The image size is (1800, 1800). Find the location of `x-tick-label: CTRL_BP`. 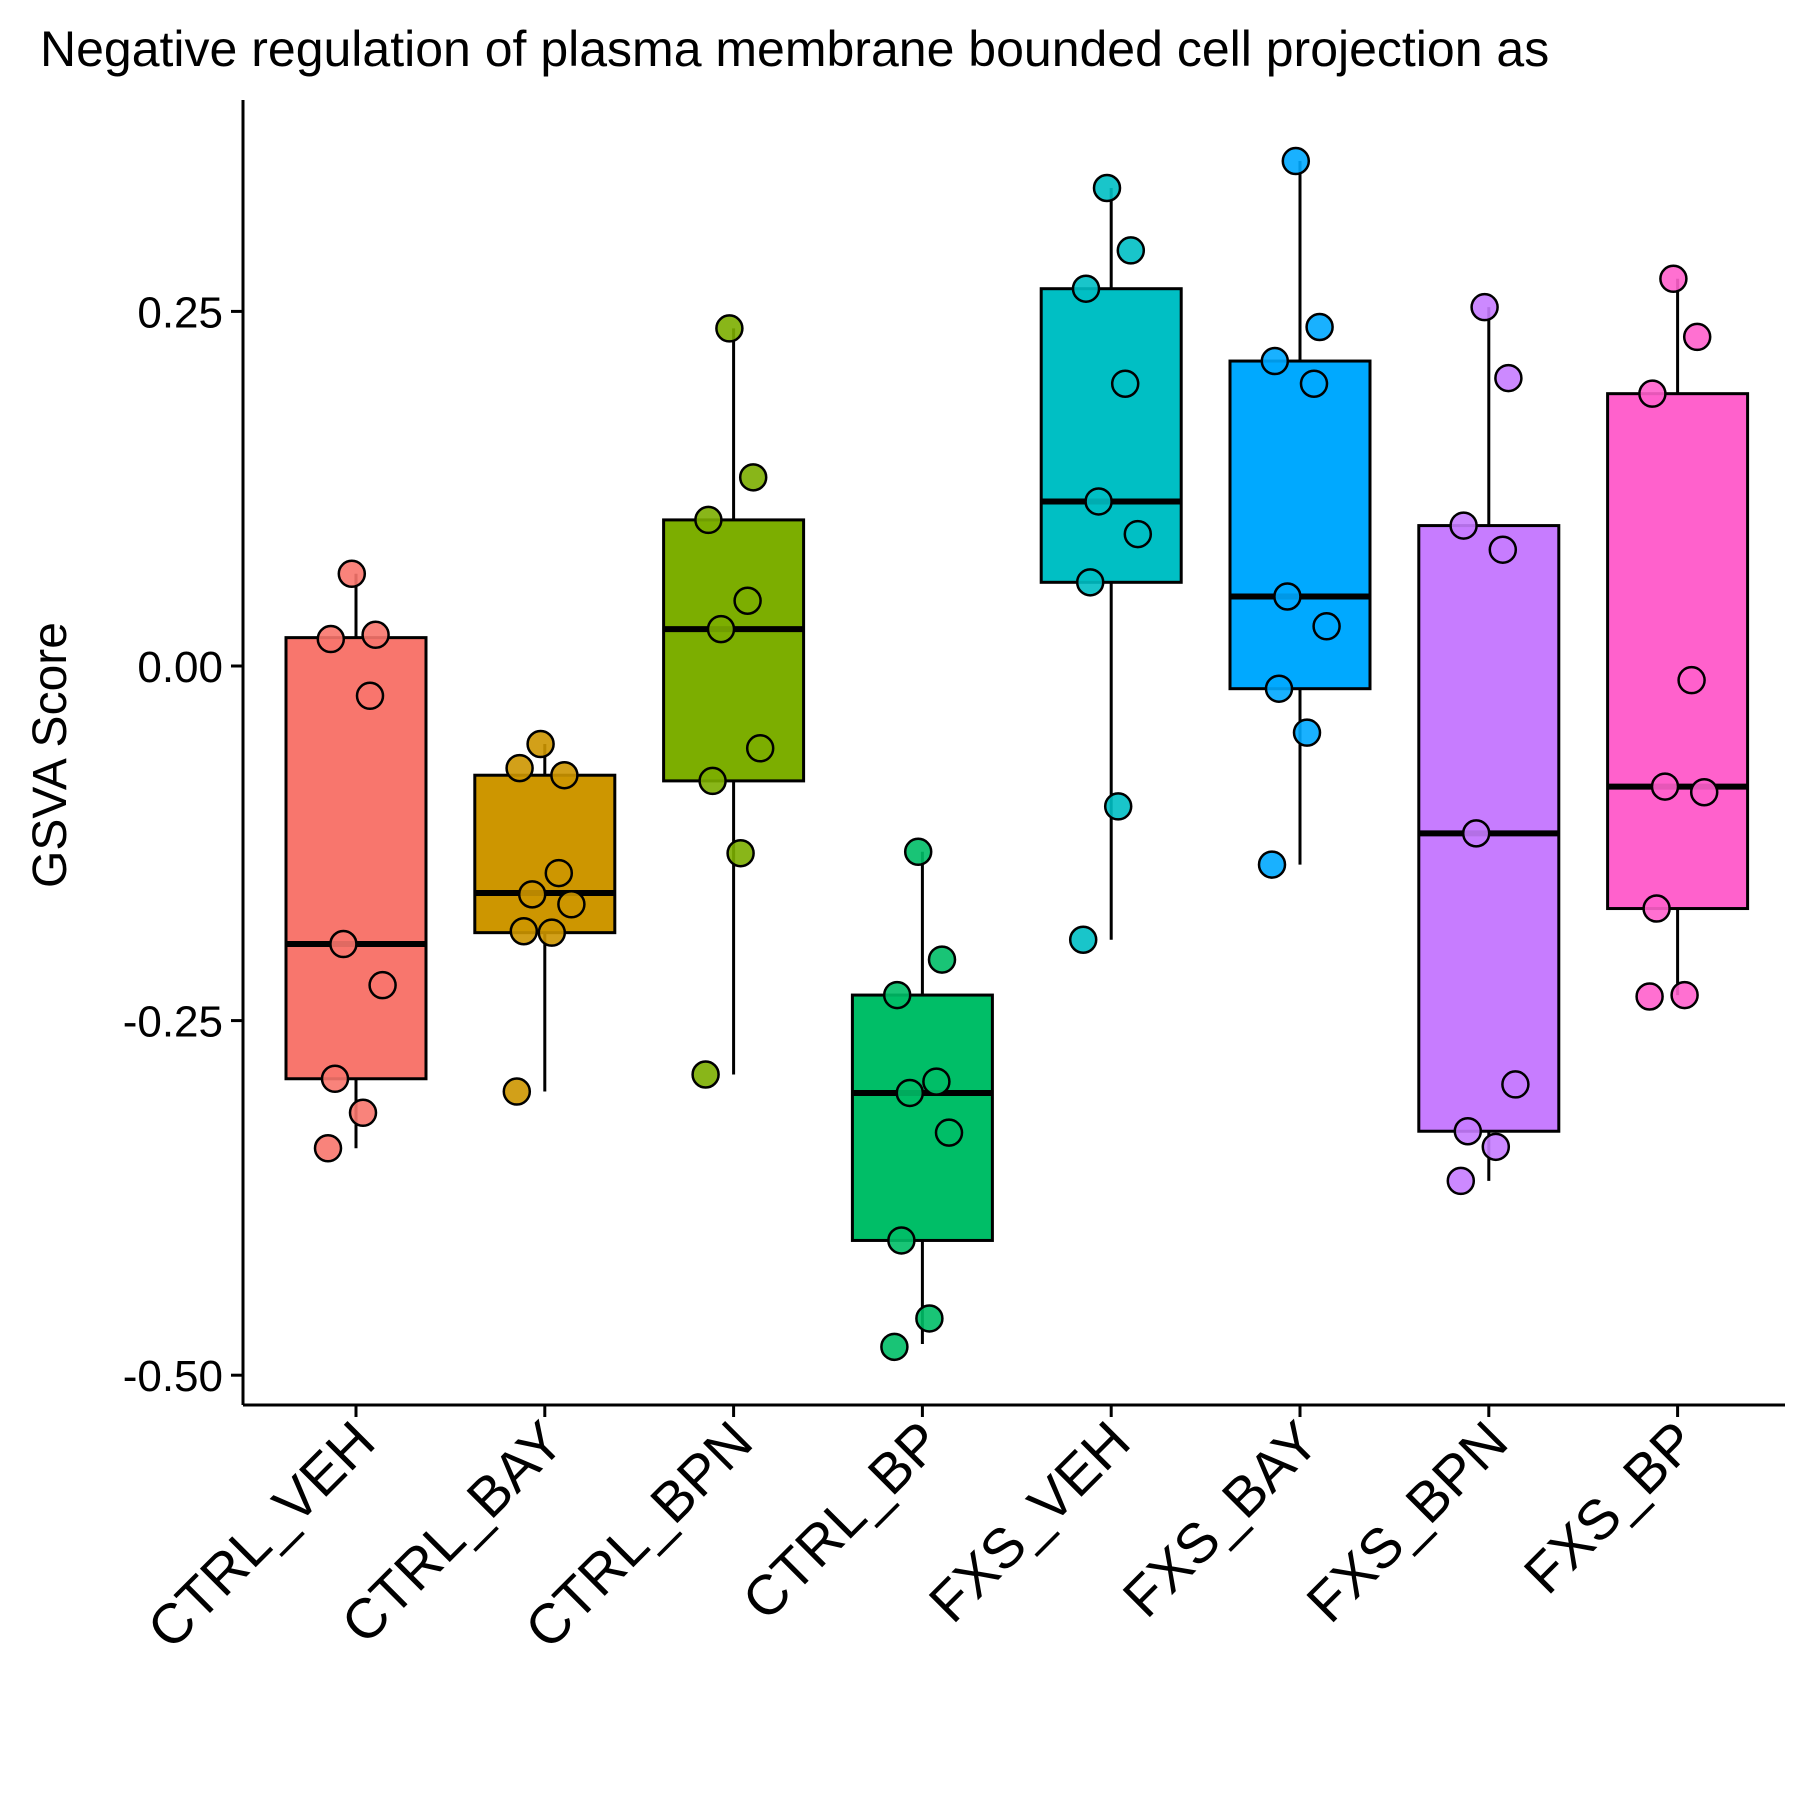

x-tick-label: CTRL_BP is located at coordinates (841, 1520).